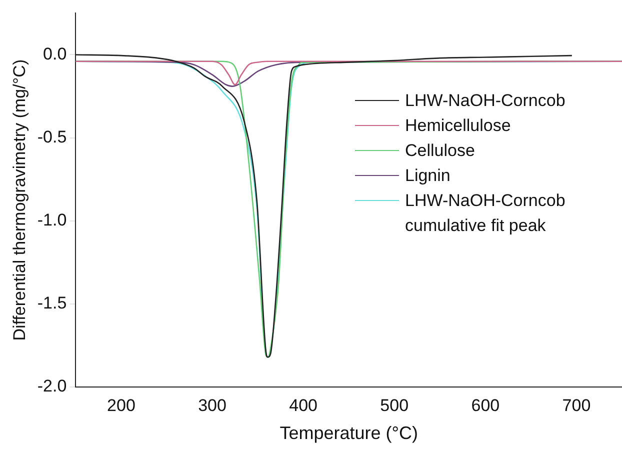 The width and height of the screenshot is (622, 455). Describe the element at coordinates (52, 220) in the screenshot. I see `y-tick-label: -1.0` at that location.